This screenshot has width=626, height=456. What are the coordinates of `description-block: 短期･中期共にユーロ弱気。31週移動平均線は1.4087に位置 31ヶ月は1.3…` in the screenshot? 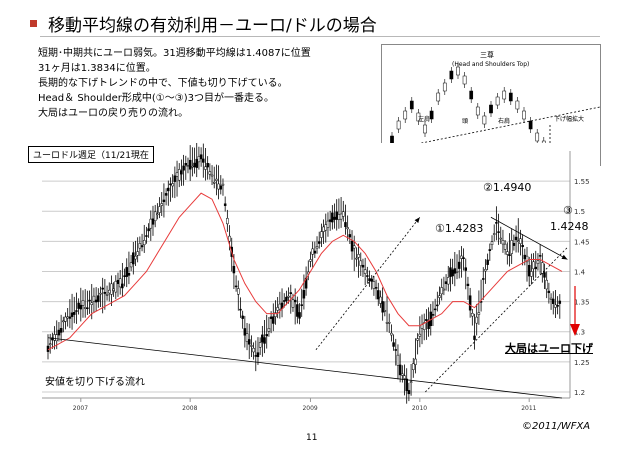 It's located at (210, 83).